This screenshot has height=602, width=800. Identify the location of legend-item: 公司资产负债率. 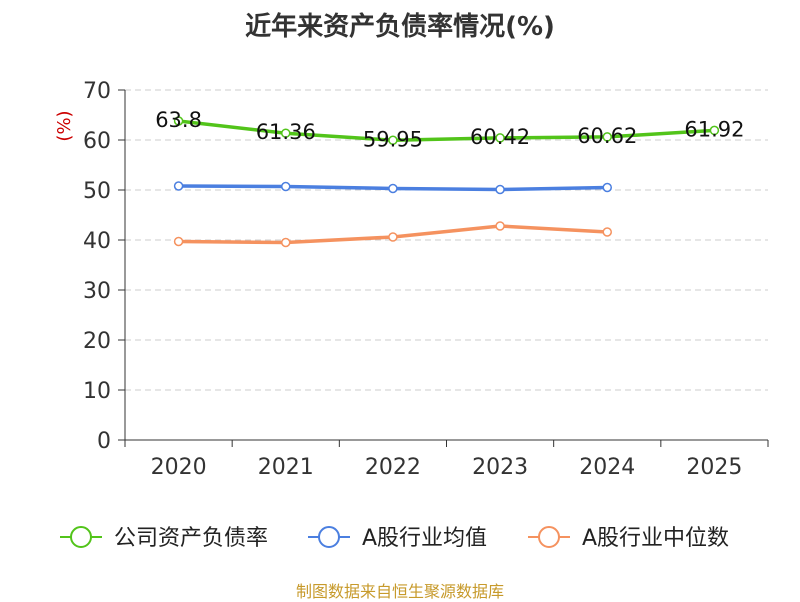
(164, 538).